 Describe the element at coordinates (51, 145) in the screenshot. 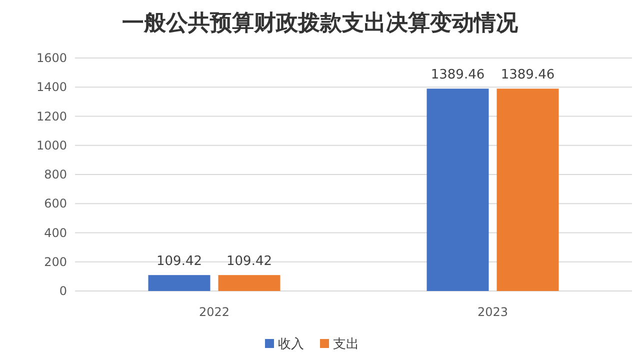

I see `y-tick-label: 1000` at that location.